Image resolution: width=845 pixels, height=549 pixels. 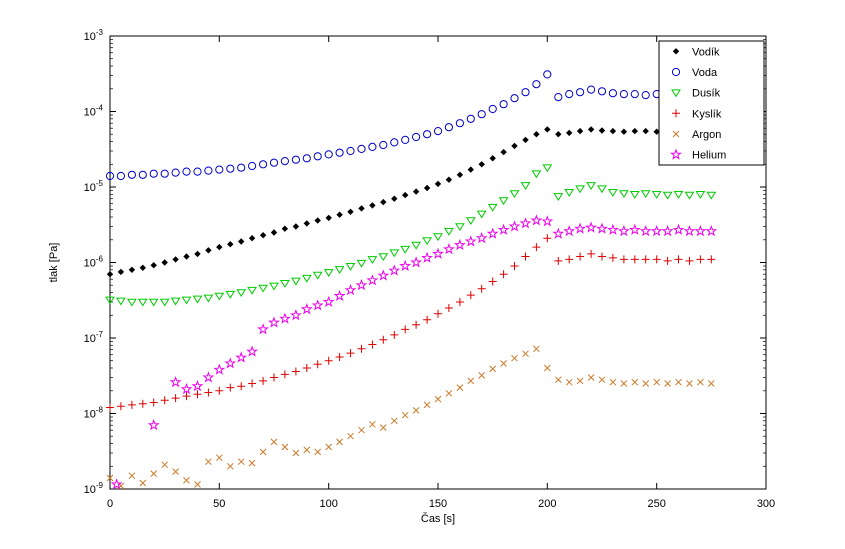 I want to click on legend-item-dusik: Dusík, so click(x=696, y=94).